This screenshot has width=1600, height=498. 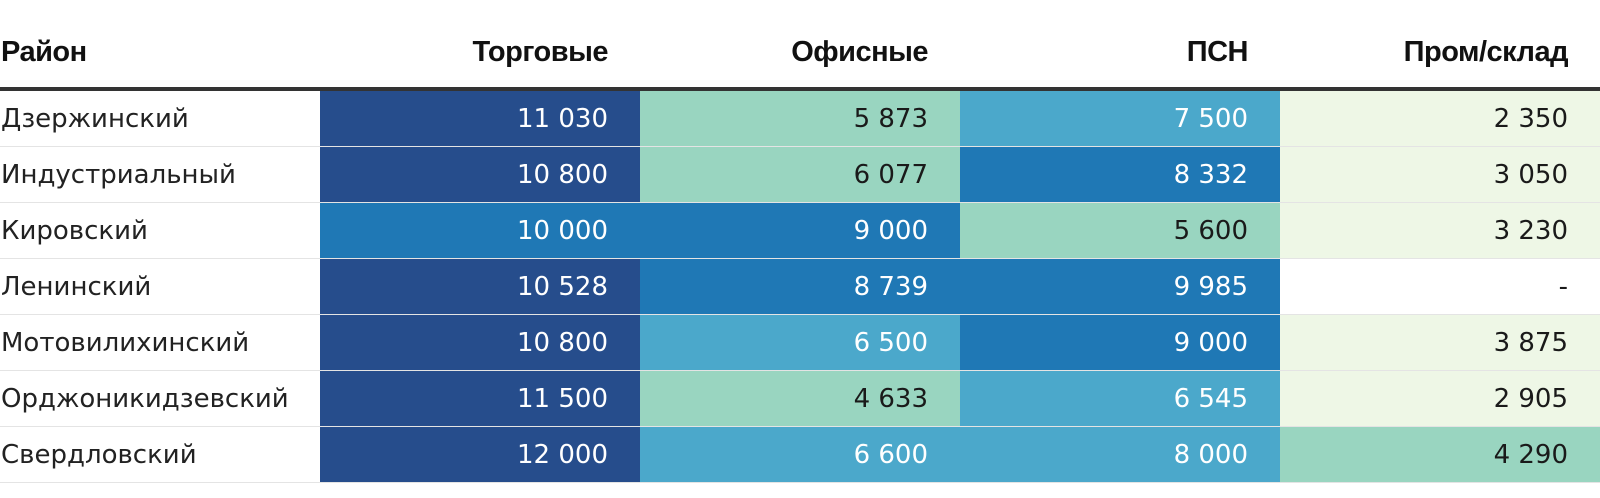 What do you see at coordinates (1440, 286) in the screenshot?
I see `cell-industrial: -` at bounding box center [1440, 286].